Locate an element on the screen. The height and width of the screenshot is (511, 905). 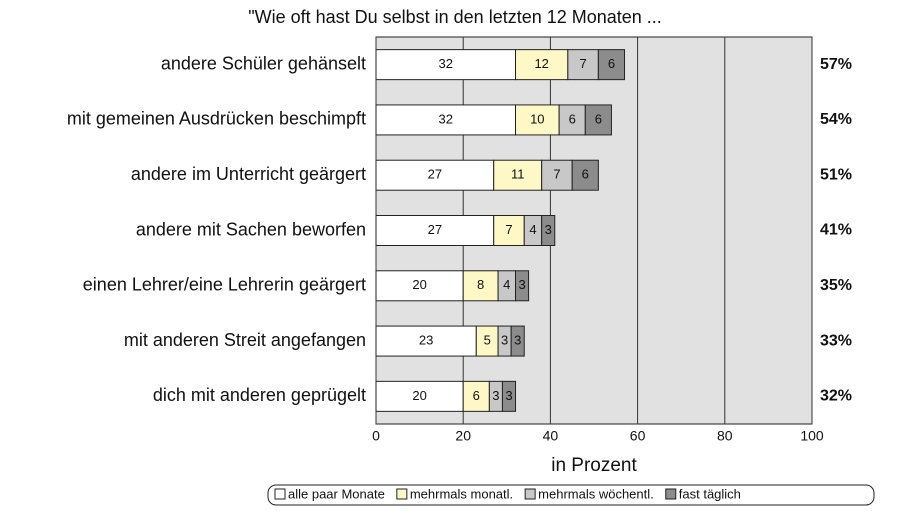
legend-label: mehrmals wöchentl. is located at coordinates (596, 493).